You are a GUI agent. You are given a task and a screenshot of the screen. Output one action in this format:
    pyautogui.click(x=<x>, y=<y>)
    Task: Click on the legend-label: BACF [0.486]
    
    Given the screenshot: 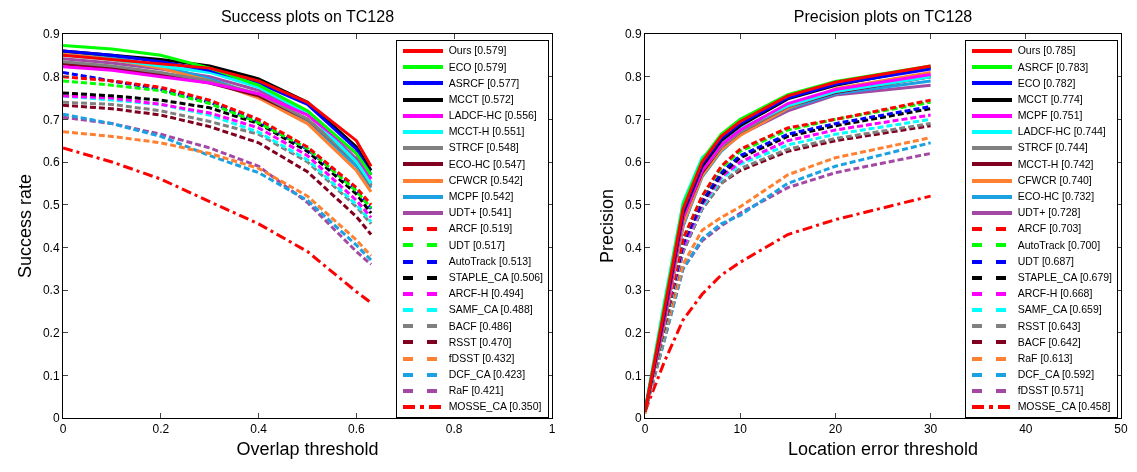 What is the action you would take?
    pyautogui.click(x=480, y=326)
    